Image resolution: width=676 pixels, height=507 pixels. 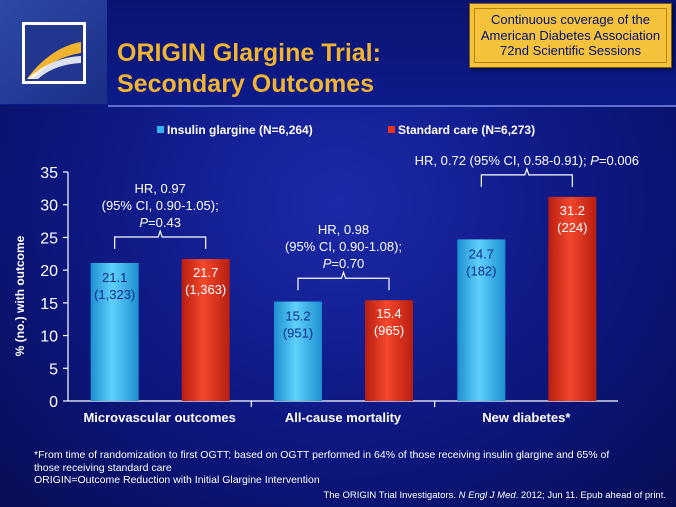 I want to click on y-tick-label: 30, so click(x=49, y=206).